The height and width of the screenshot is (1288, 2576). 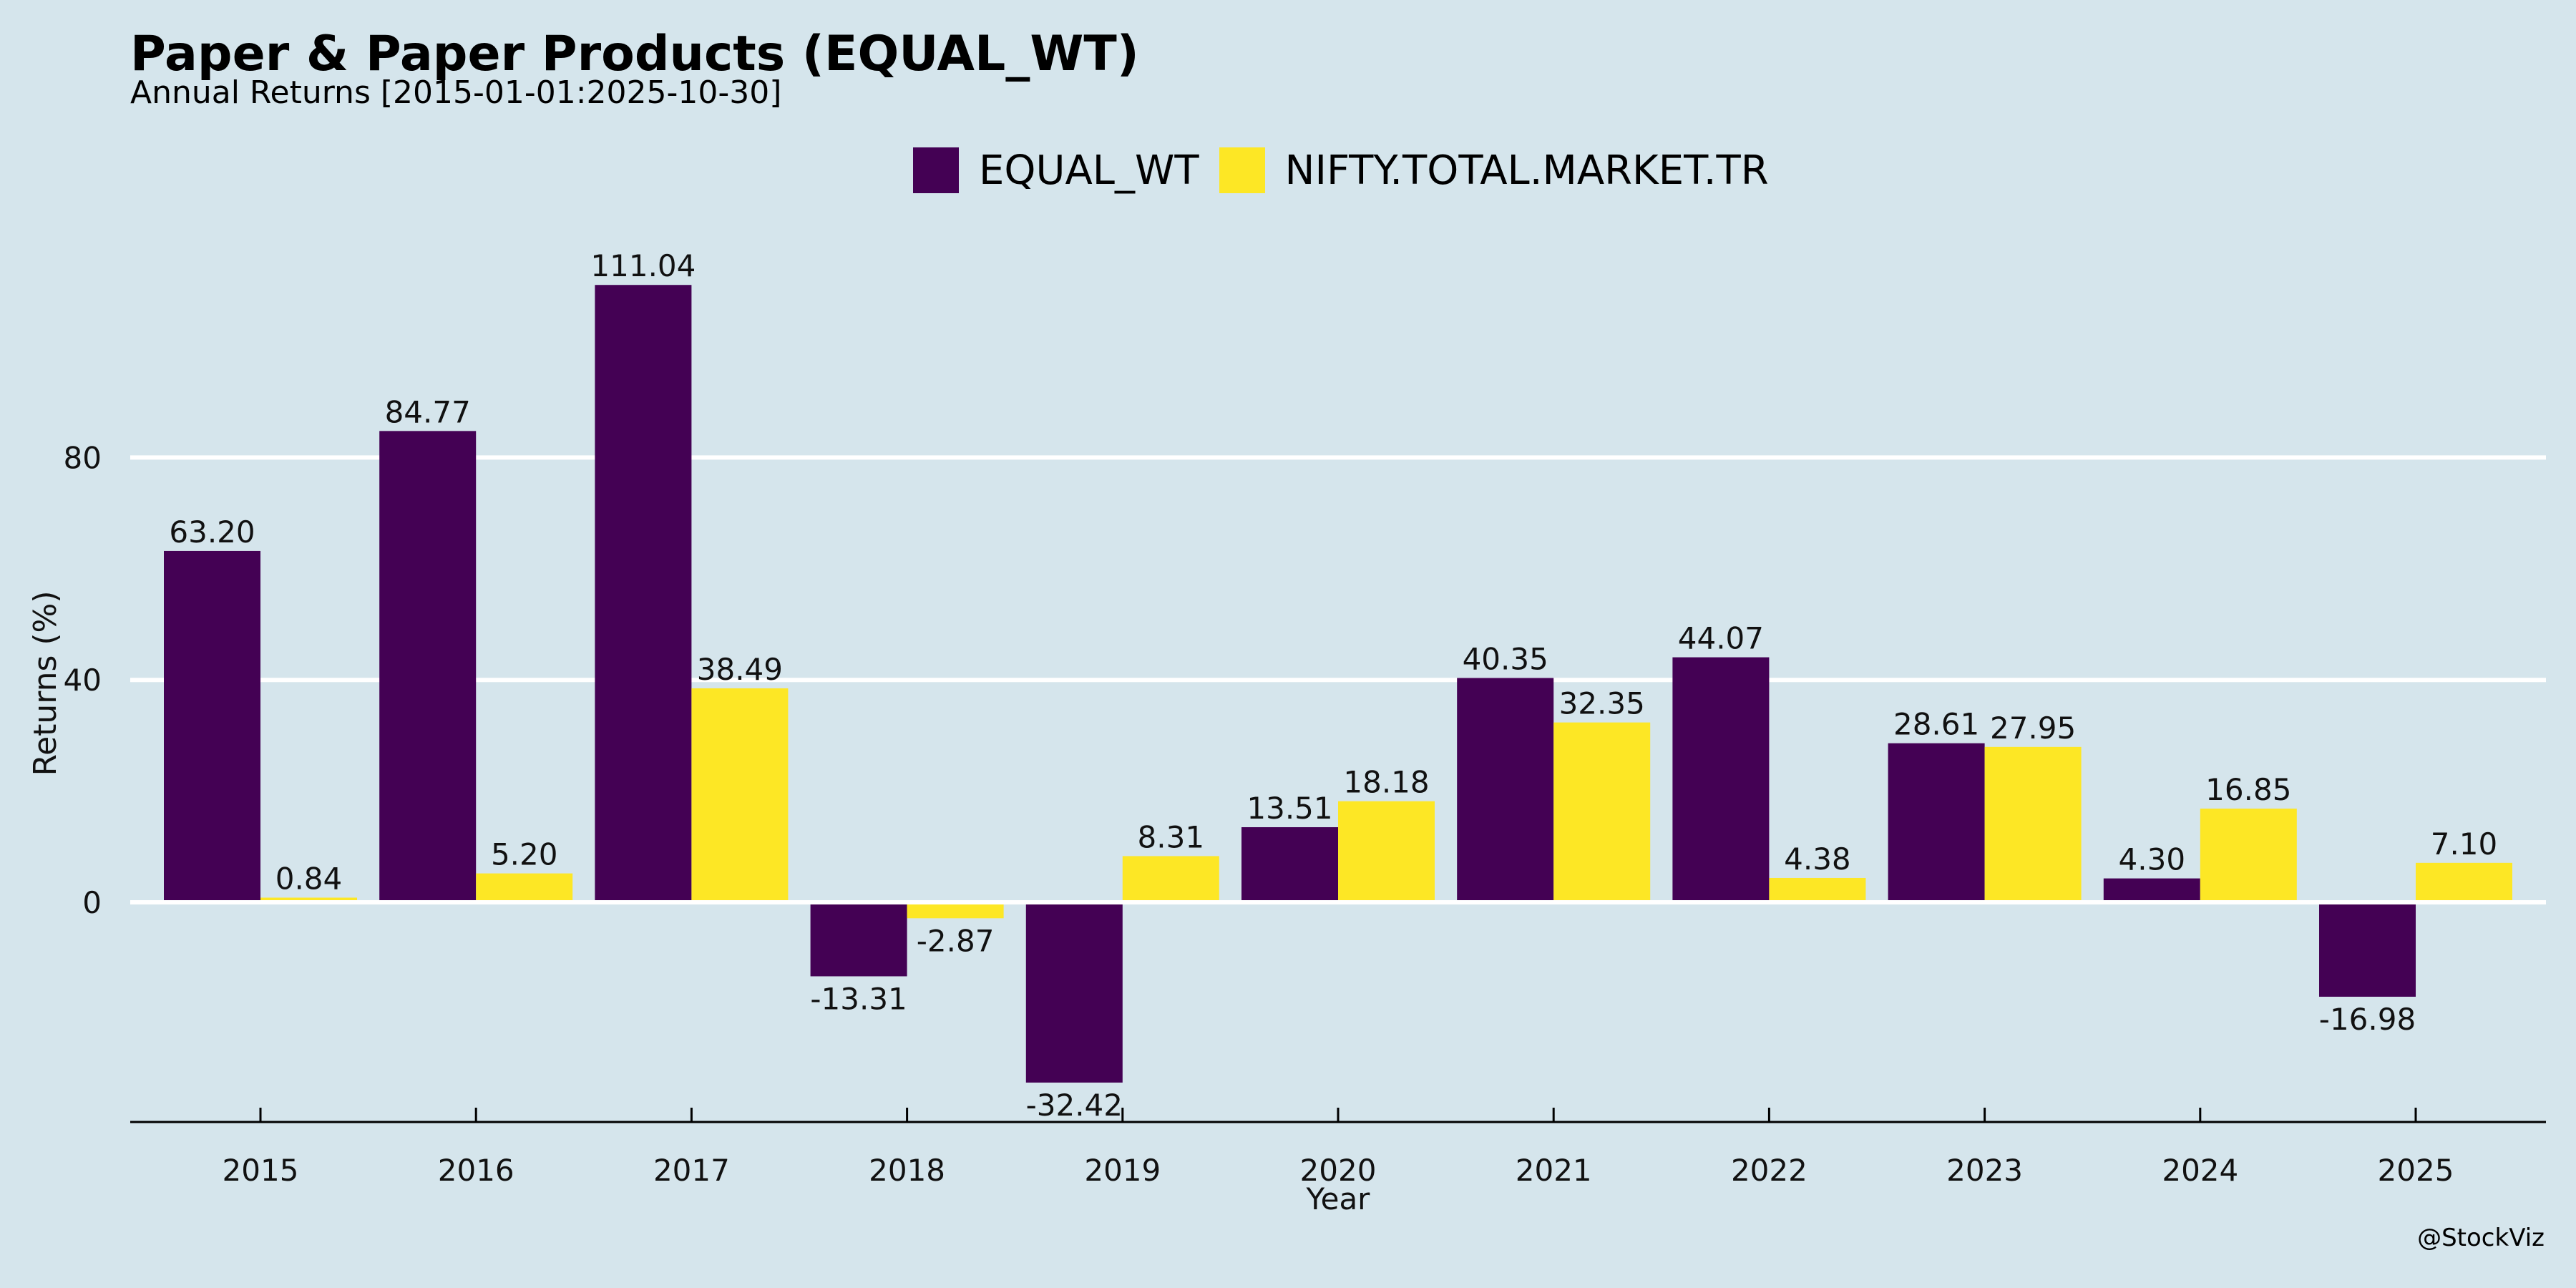 What do you see at coordinates (212, 532) in the screenshot?
I see `data-label-equal-wt: 63.20` at bounding box center [212, 532].